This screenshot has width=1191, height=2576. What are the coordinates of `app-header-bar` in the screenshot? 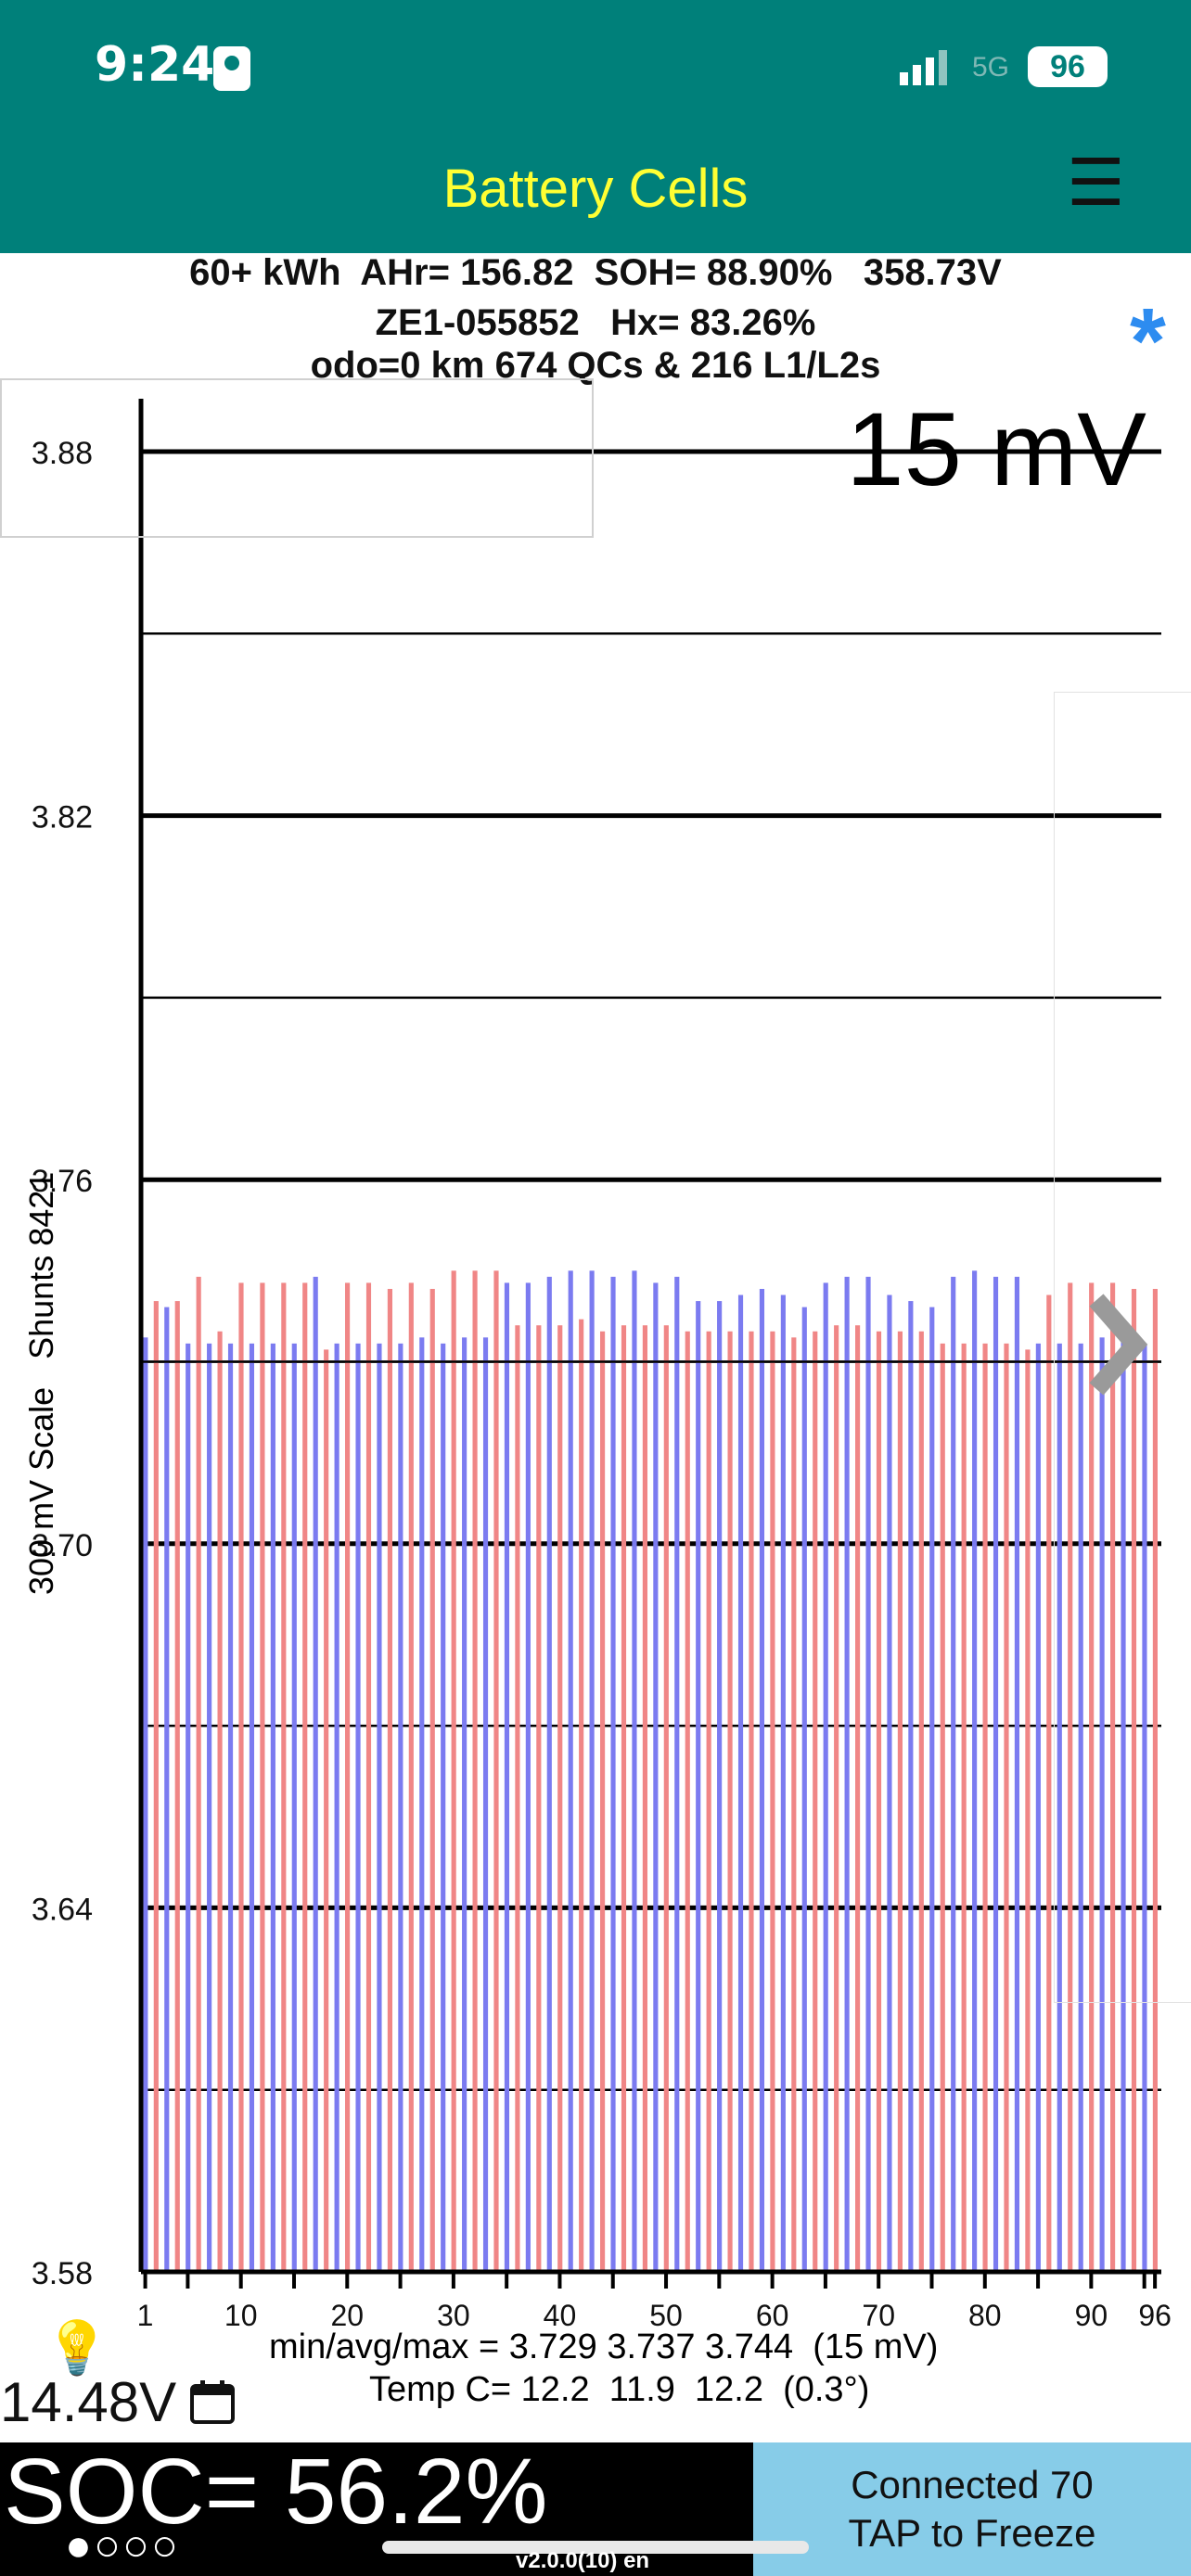 It's located at (595, 126).